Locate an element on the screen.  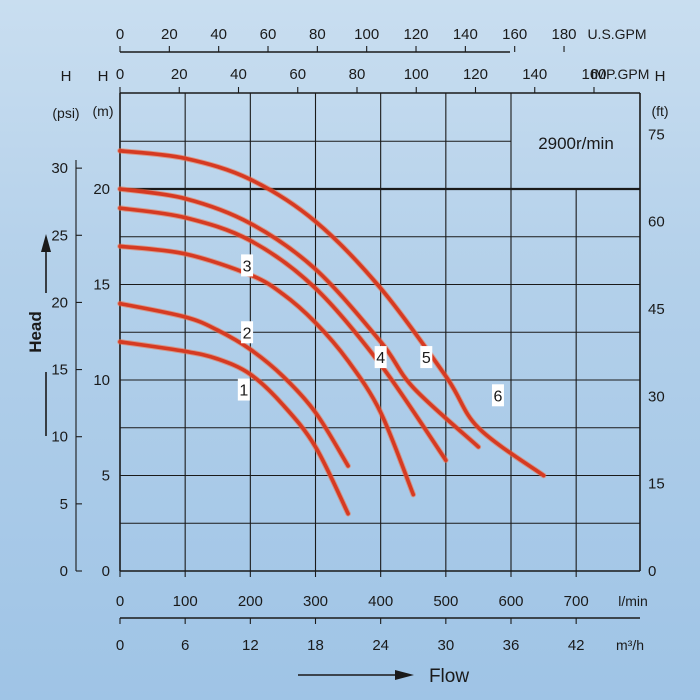
m3h-tick-label: 30 is located at coordinates (445, 645).